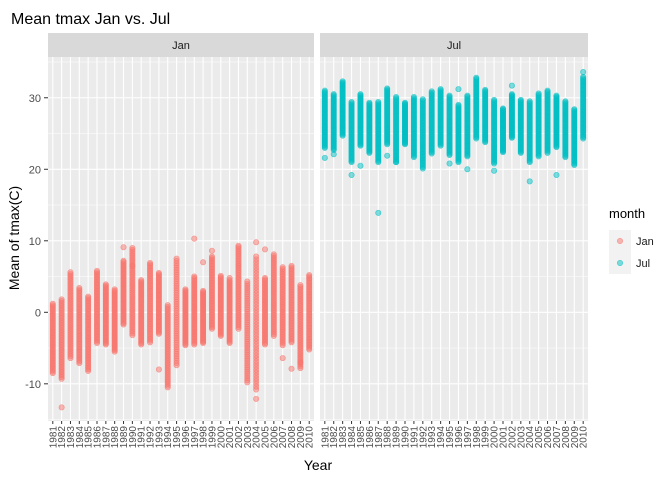 The image size is (672, 485). I want to click on facet-strip-label: Jul, so click(454, 46).